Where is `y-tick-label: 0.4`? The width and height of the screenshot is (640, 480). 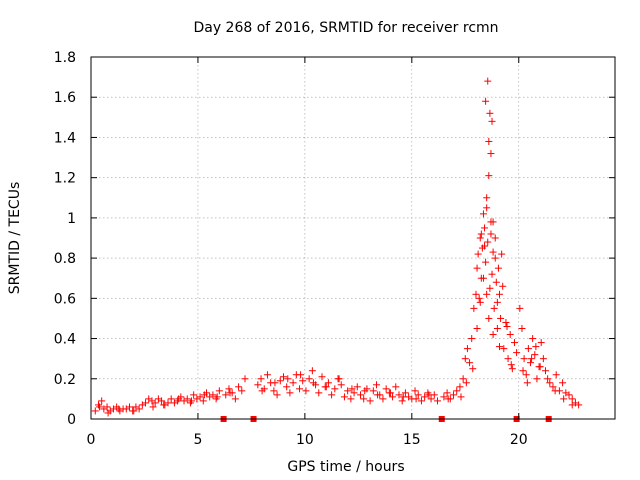
y-tick-label: 0.4 is located at coordinates (65, 340).